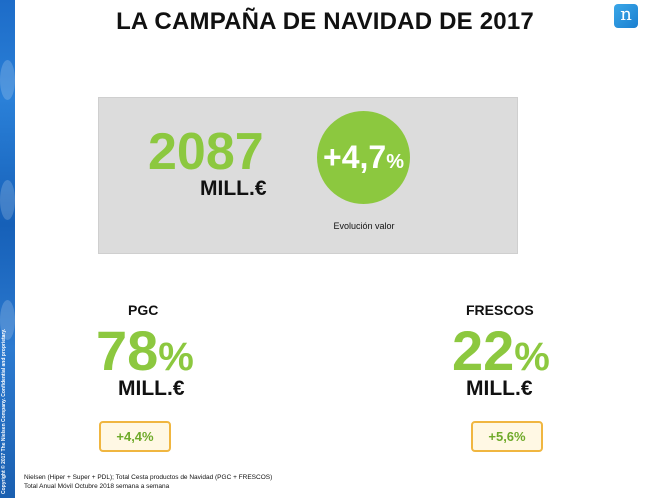  Describe the element at coordinates (507, 436) in the screenshot. I see `segment-growth-badge-frescos: +5,6%` at that location.